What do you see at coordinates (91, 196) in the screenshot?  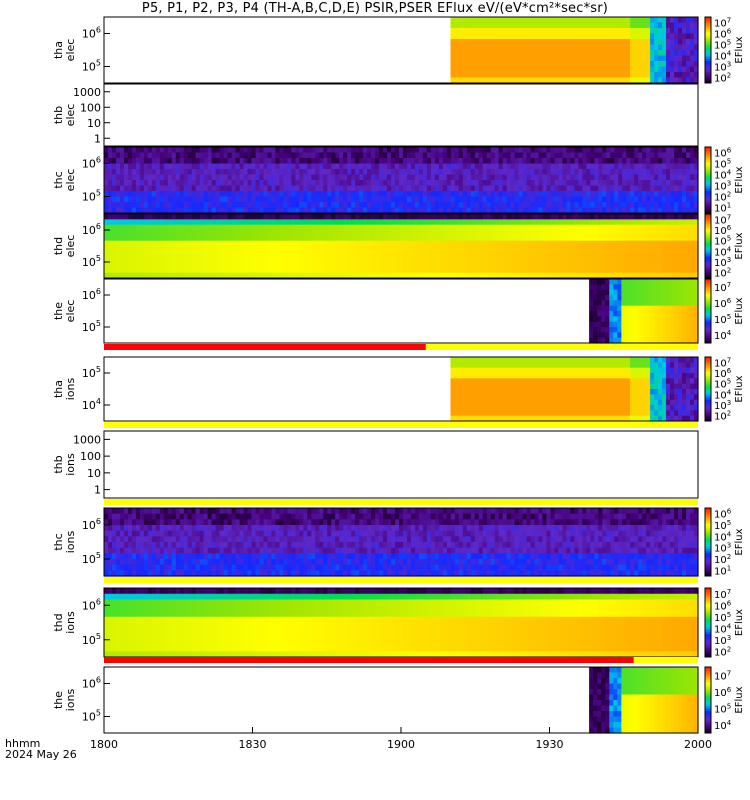 I see `y-tick-label: 105` at bounding box center [91, 196].